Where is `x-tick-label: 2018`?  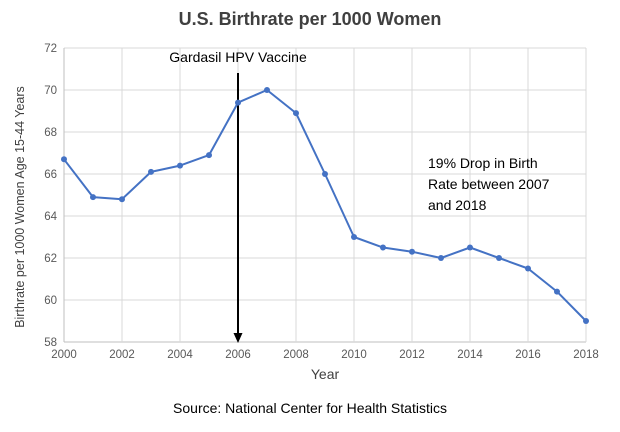
x-tick-label: 2018 is located at coordinates (586, 355).